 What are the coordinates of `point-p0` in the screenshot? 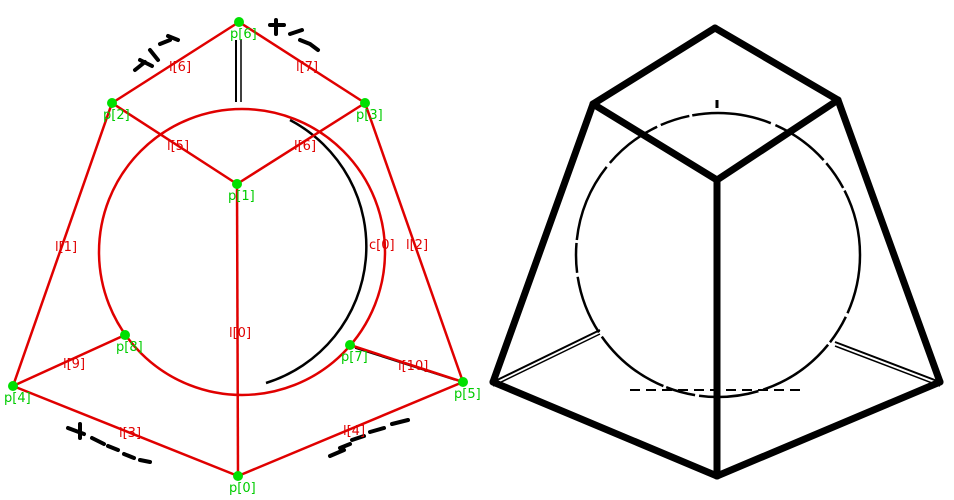 It's located at (238, 476).